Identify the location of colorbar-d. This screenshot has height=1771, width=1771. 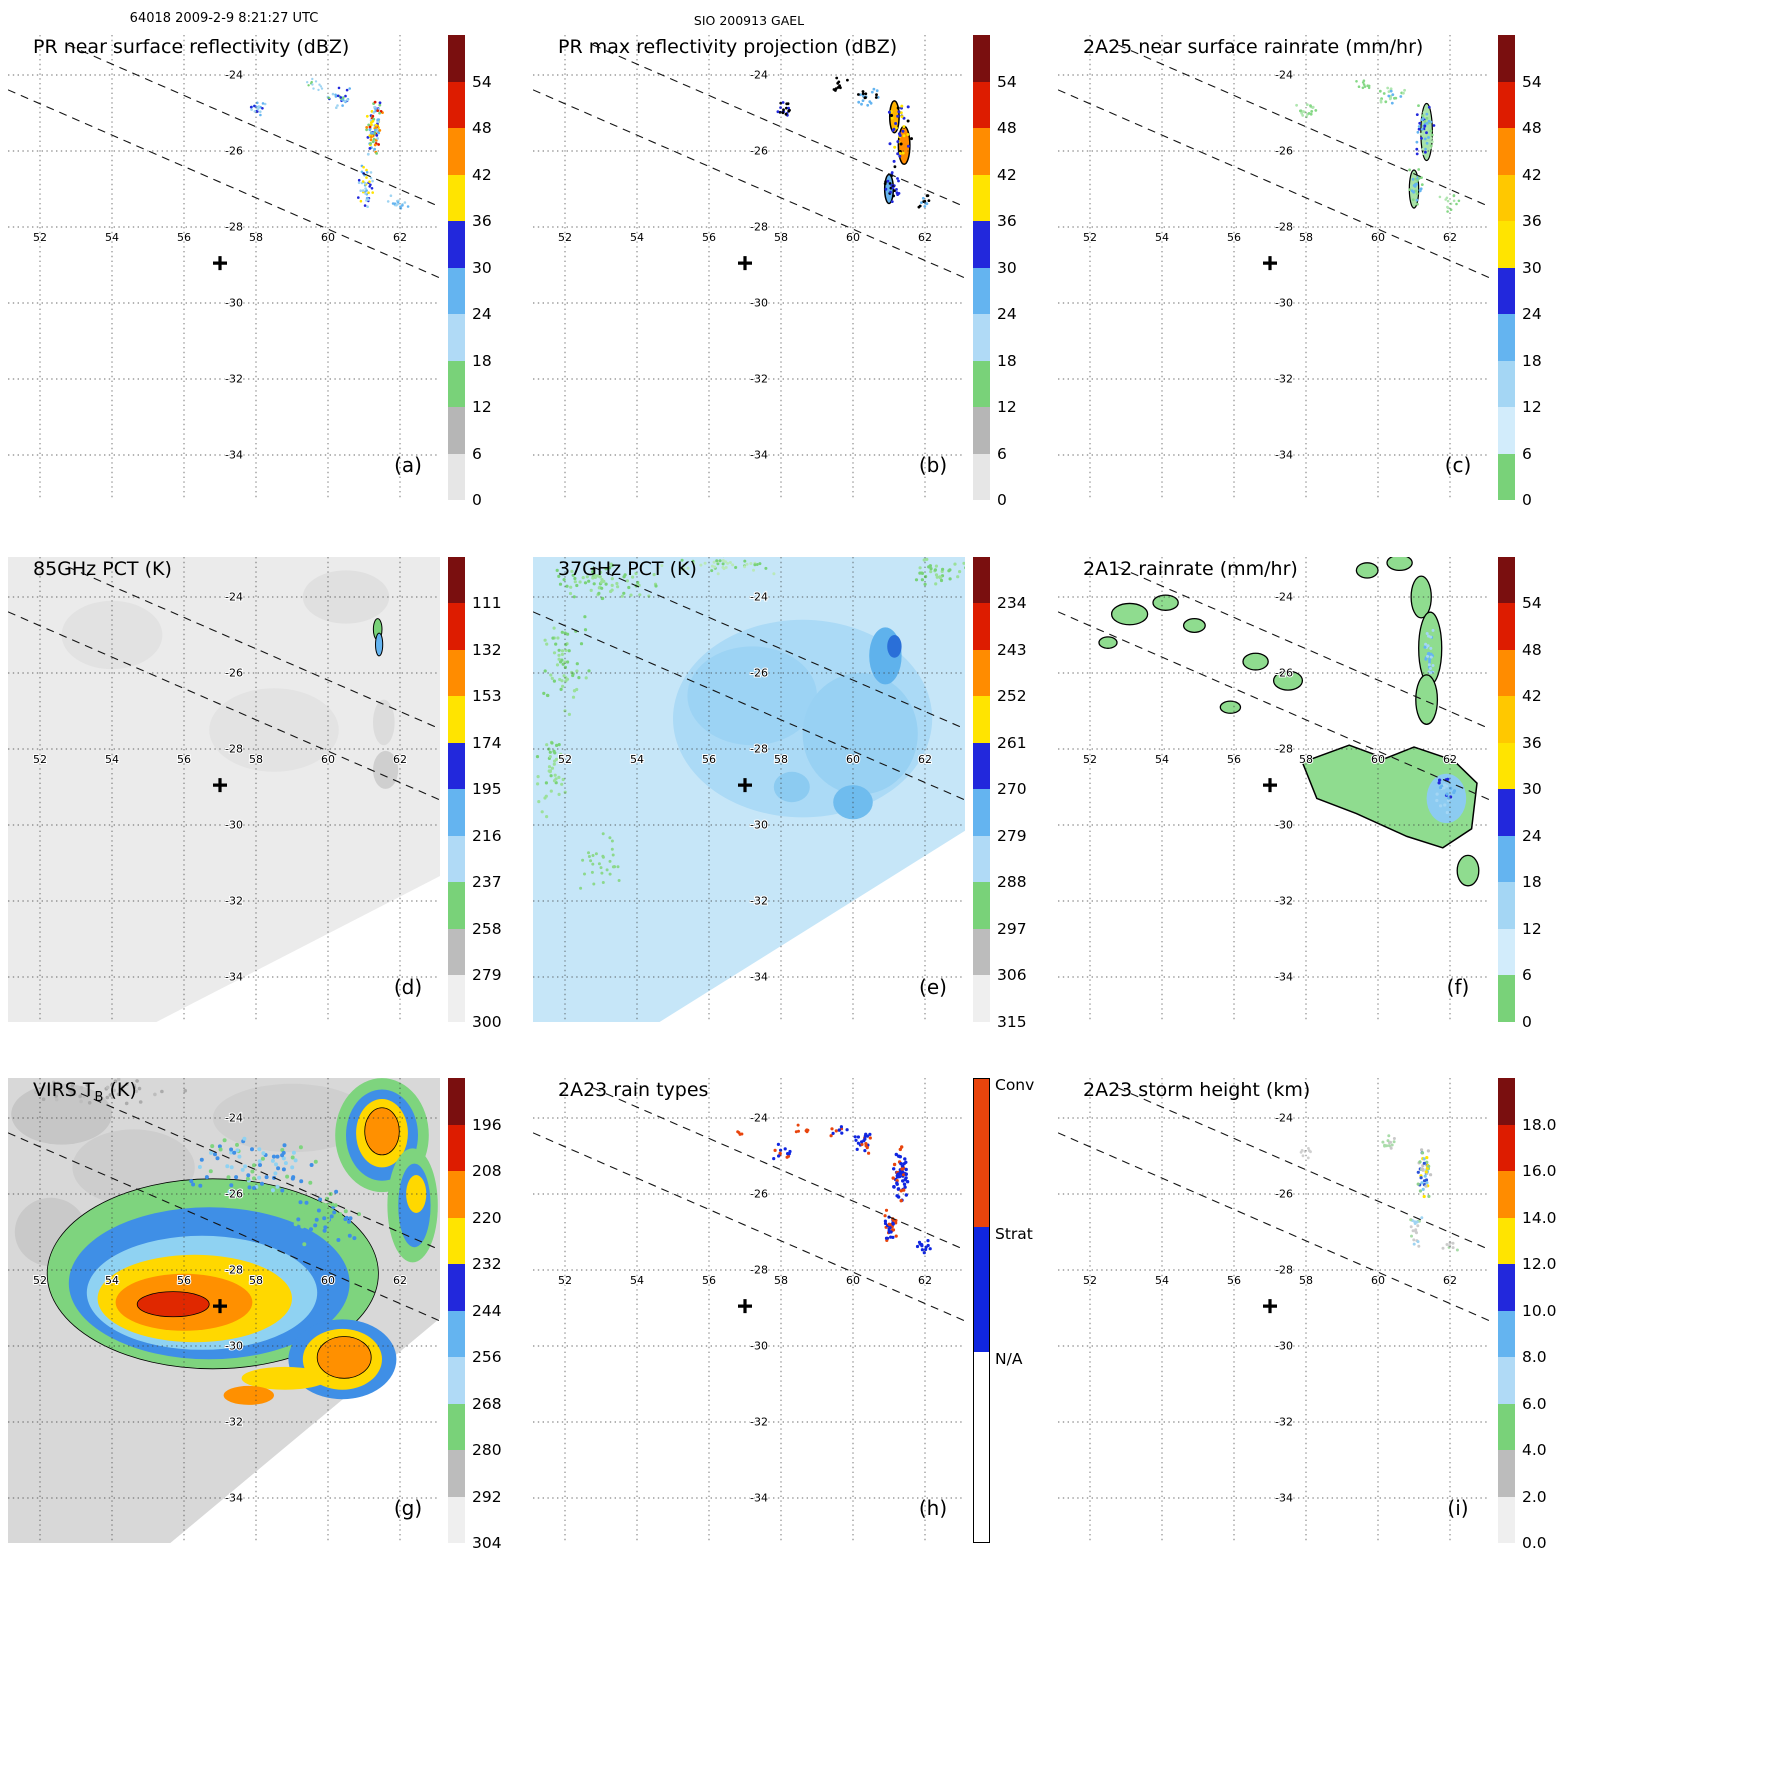
(456, 789).